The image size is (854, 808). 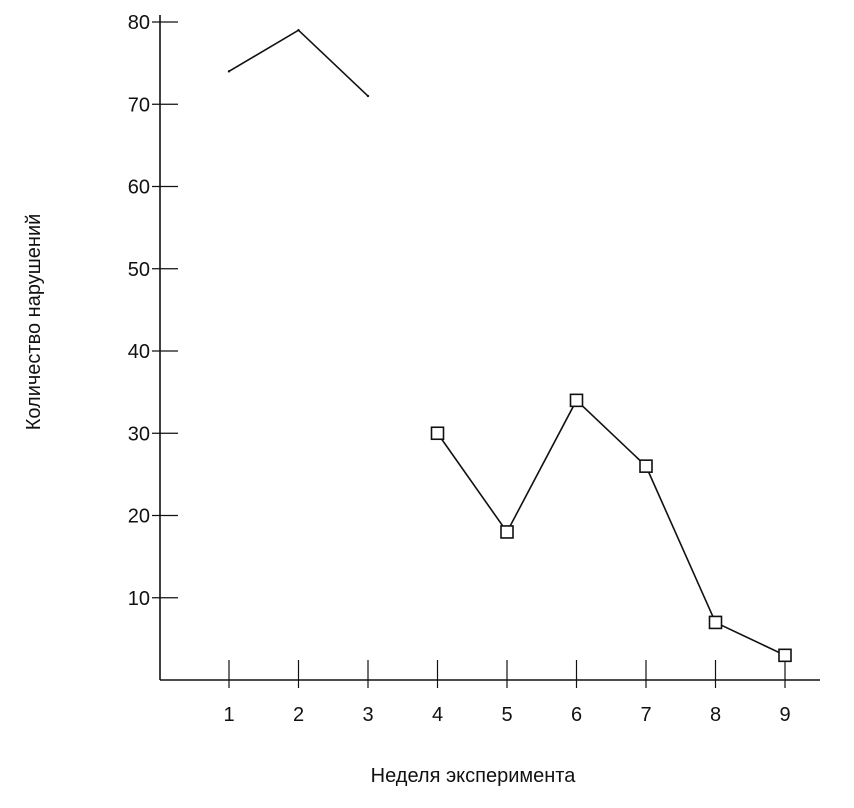 I want to click on x-tick-label: 4, so click(x=437, y=715).